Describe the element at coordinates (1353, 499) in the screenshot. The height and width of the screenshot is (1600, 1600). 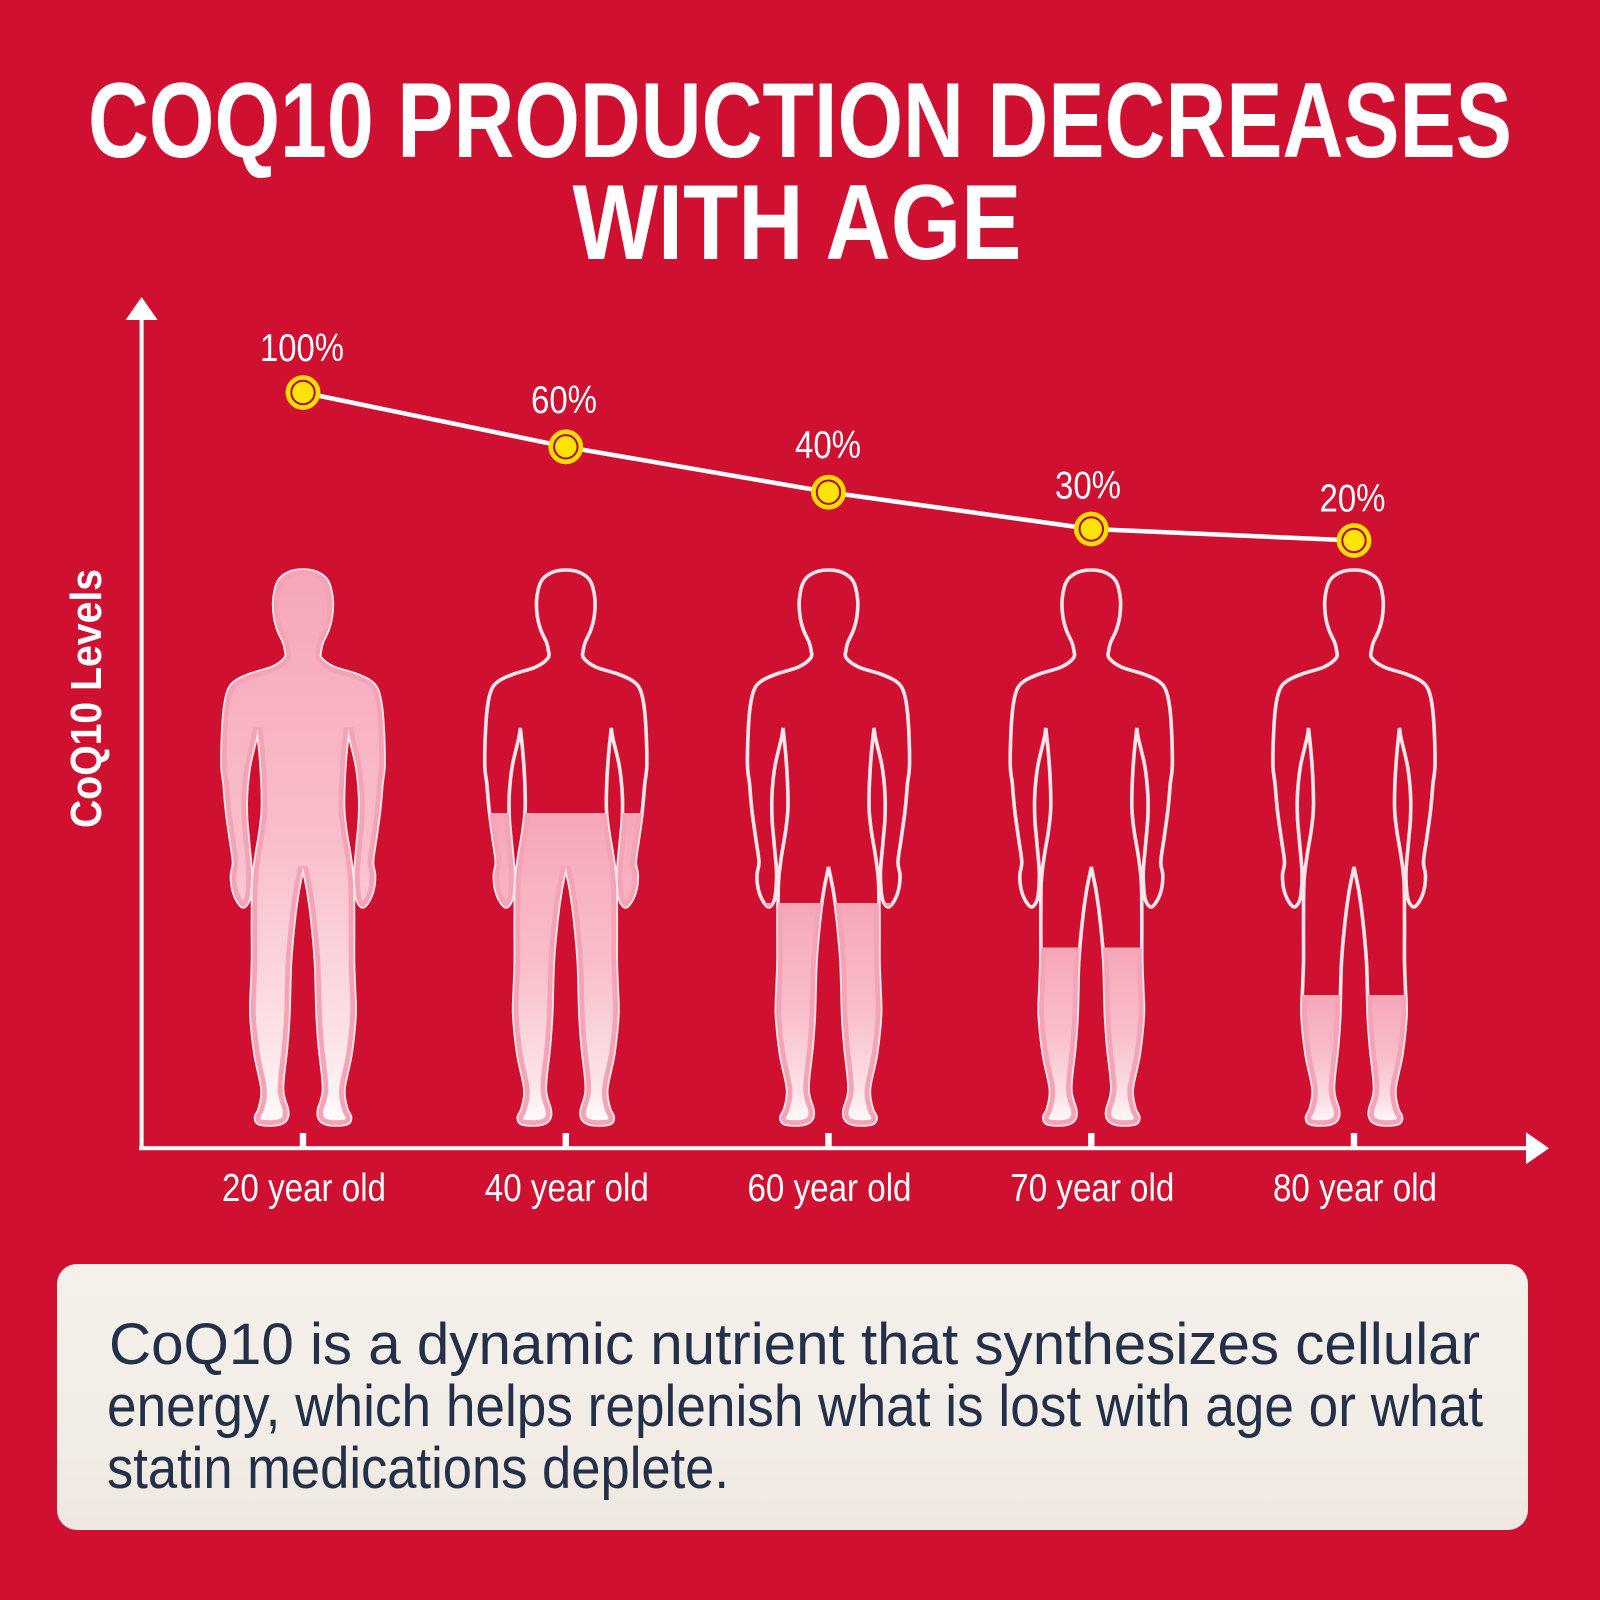
I see `svg-text: 20%` at that location.